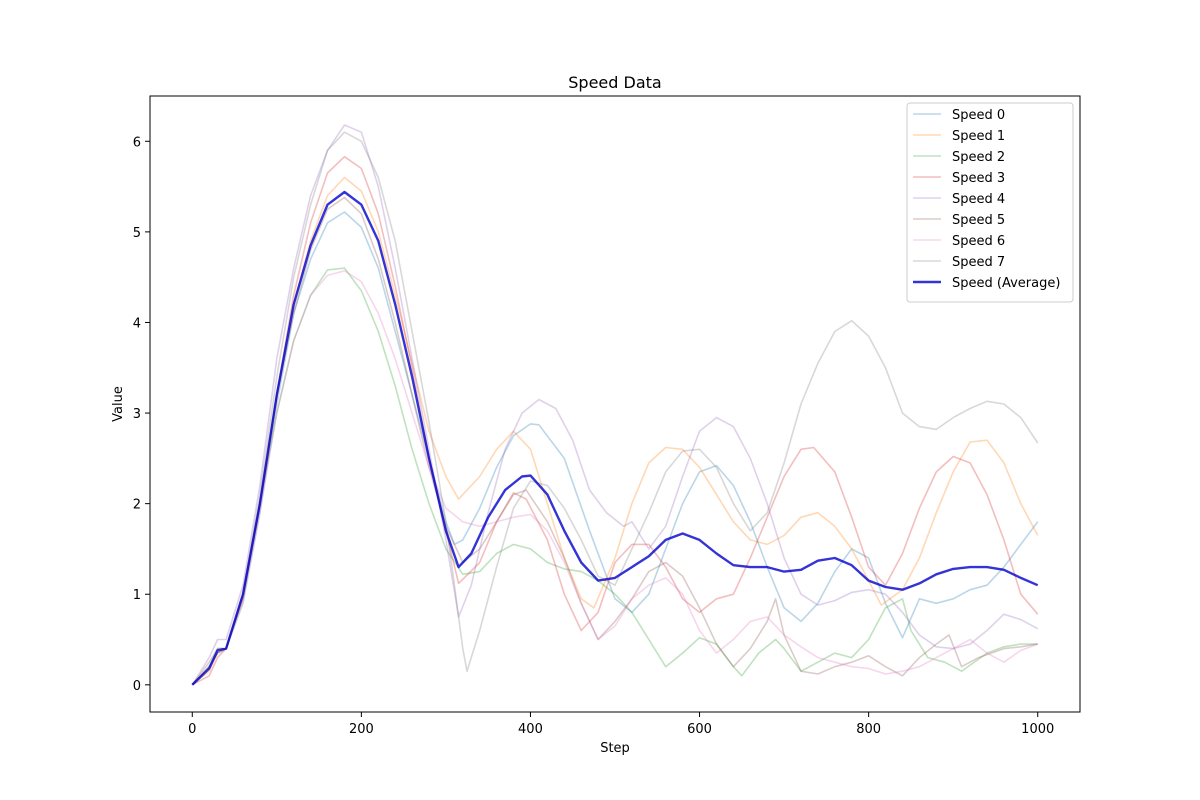 The width and height of the screenshot is (1200, 800). I want to click on y-tick-label: 4, so click(137, 323).